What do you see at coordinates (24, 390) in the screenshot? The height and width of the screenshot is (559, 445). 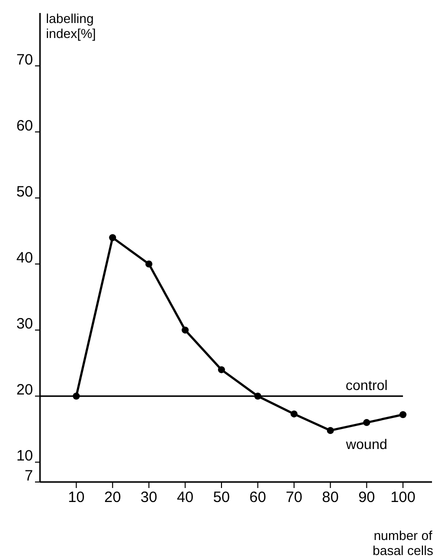 I see `y-tick-label: 20` at bounding box center [24, 390].